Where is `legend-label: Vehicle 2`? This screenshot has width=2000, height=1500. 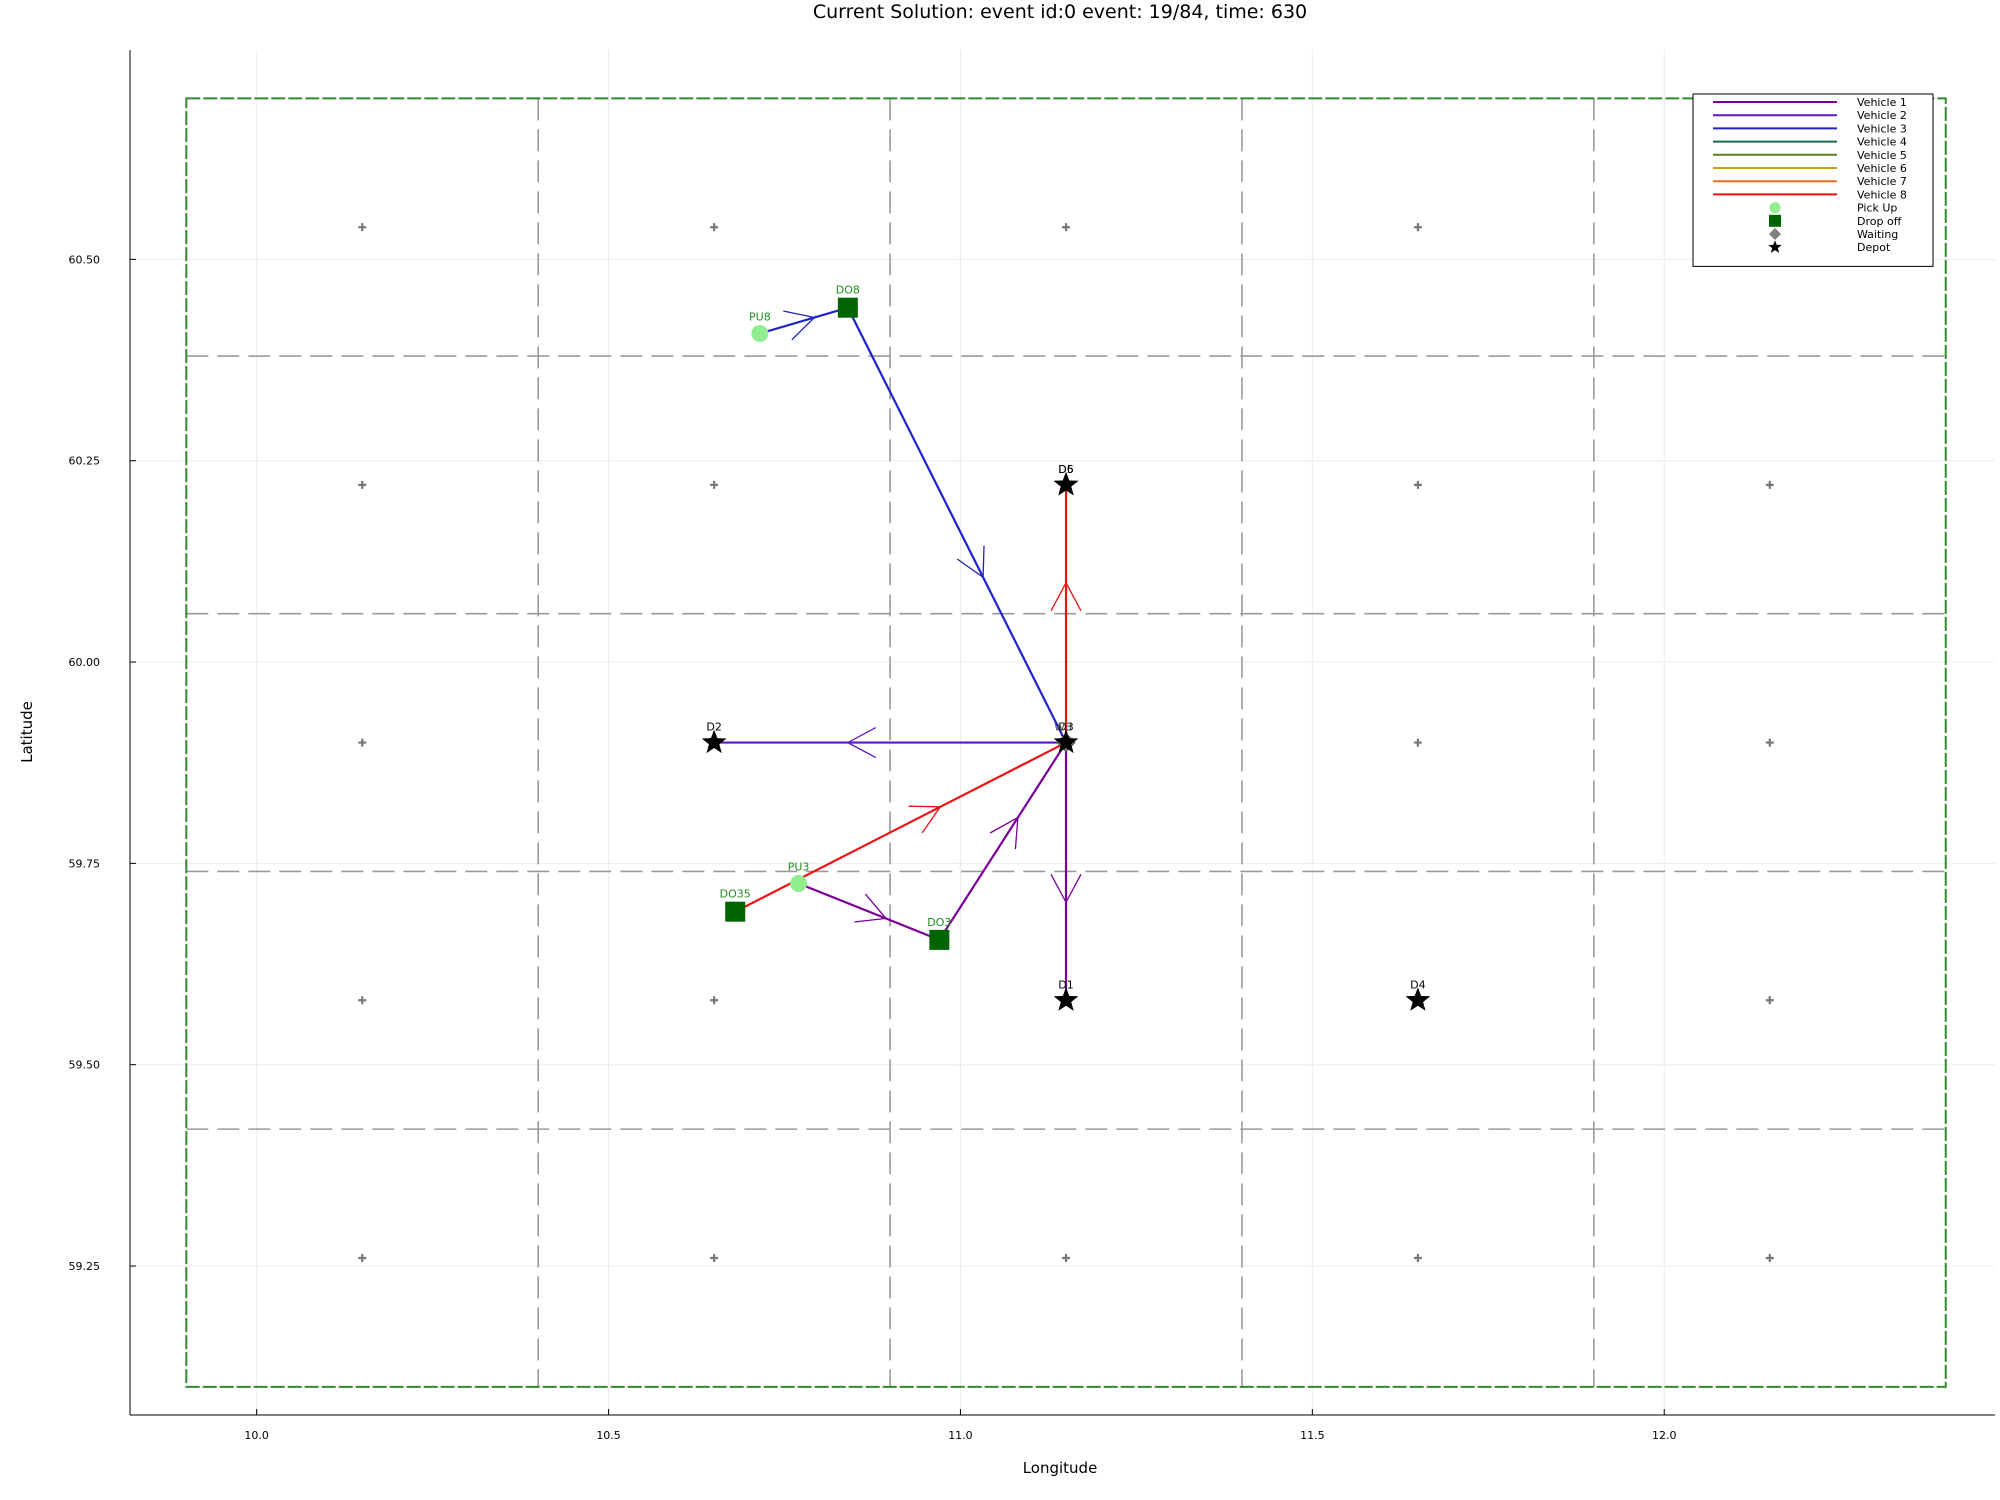 legend-label: Vehicle 2 is located at coordinates (1882, 115).